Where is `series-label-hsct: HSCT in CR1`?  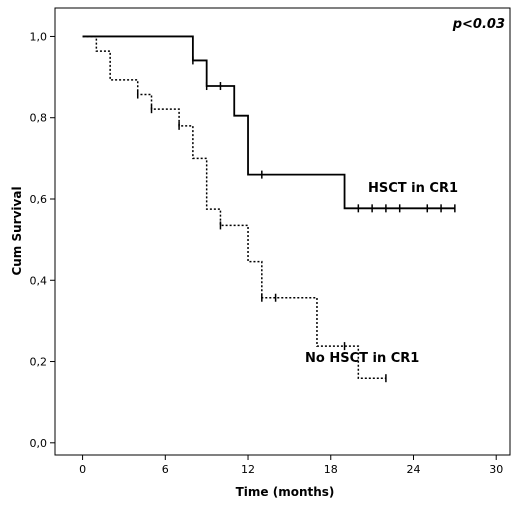 series-label-hsct: HSCT in CR1 is located at coordinates (413, 188).